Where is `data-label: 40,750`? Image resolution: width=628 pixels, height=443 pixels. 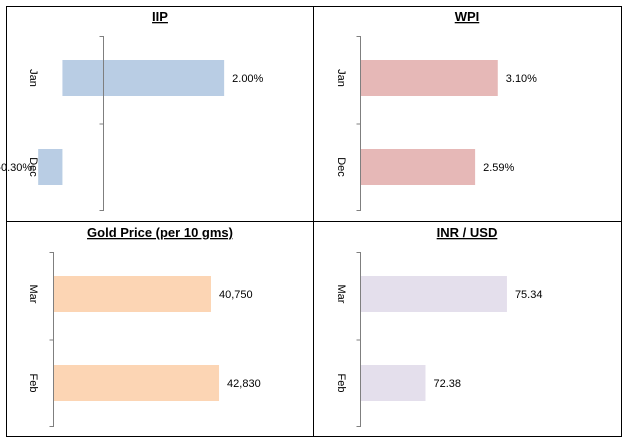
data-label: 40,750 is located at coordinates (236, 295).